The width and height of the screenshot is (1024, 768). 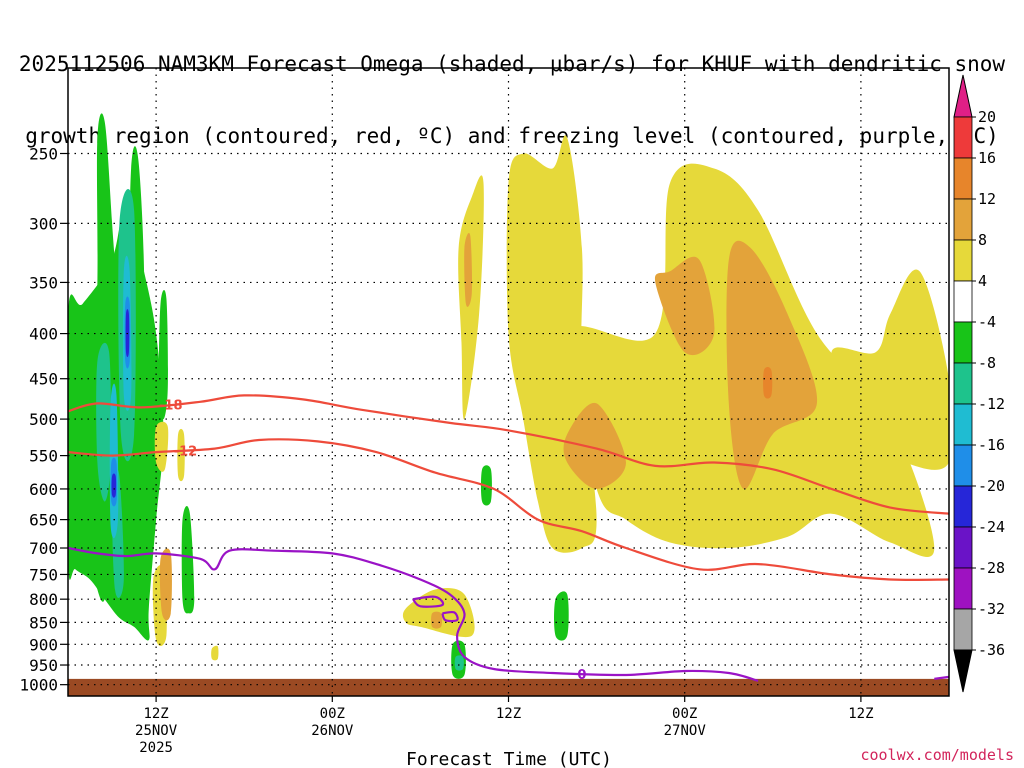 I want to click on y-tick-label-800: 800, so click(x=43, y=599).